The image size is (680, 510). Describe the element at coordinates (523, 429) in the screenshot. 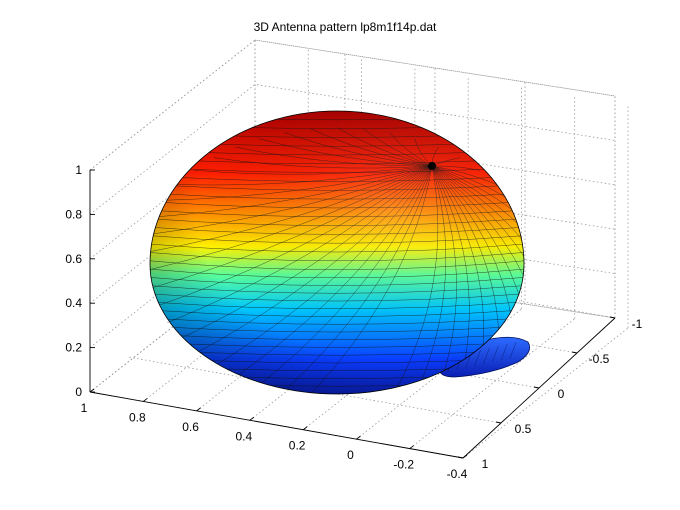

I see `y-tick-label: 0.5` at that location.